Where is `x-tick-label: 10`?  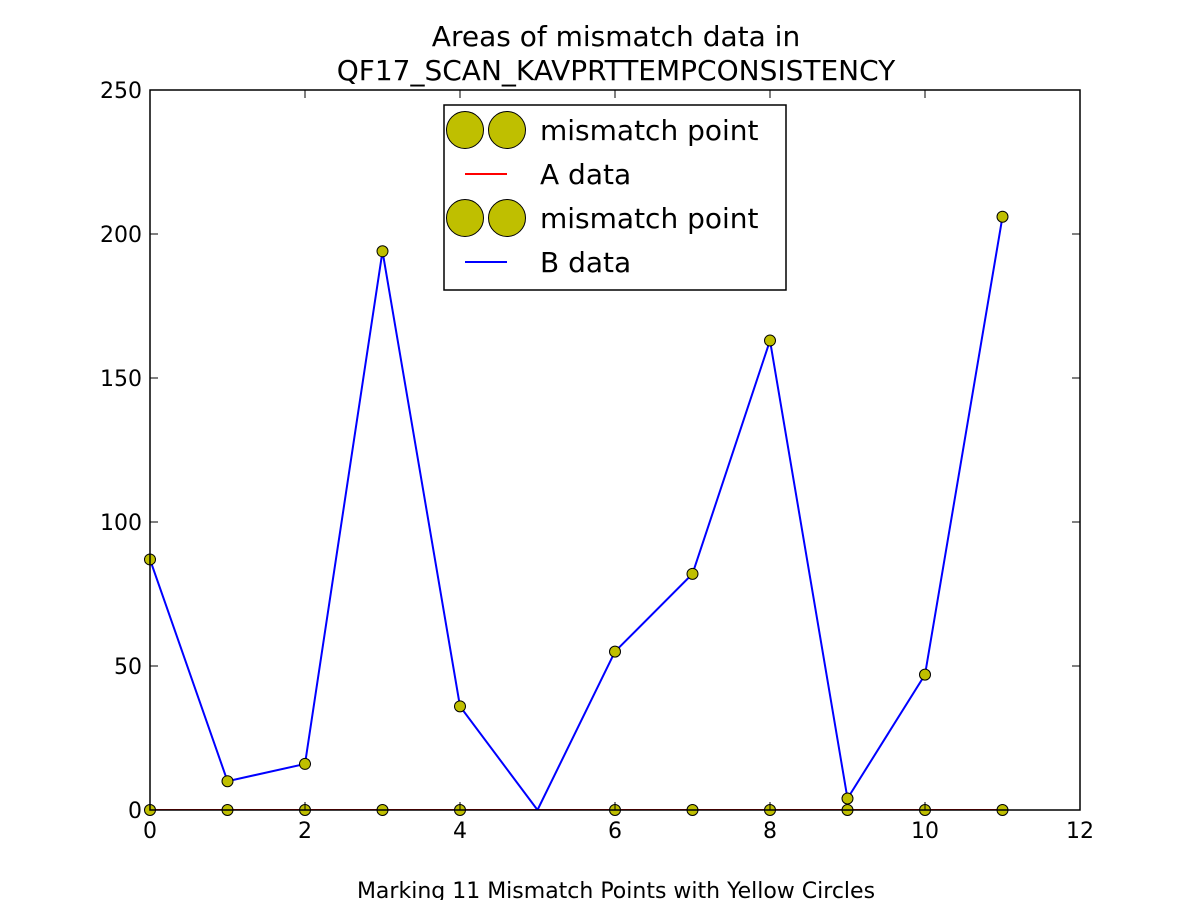
x-tick-label: 10 is located at coordinates (925, 831).